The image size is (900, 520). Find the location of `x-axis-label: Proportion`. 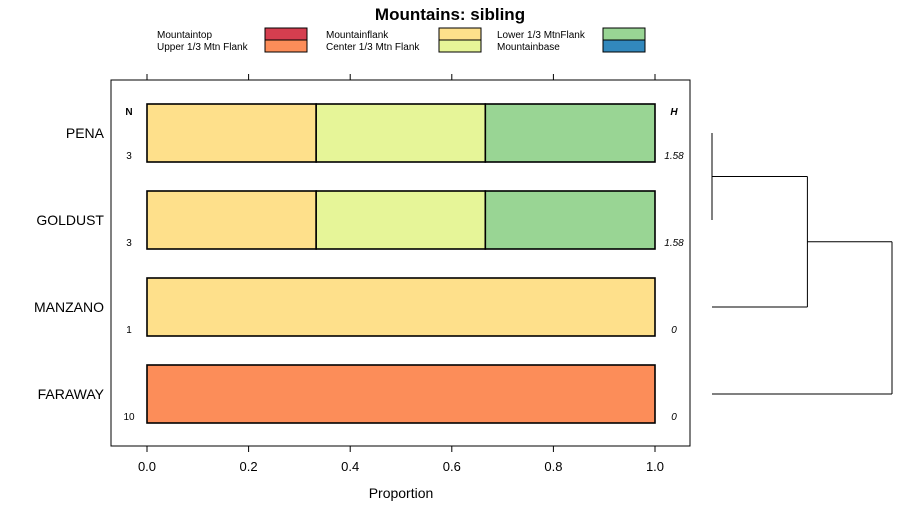

x-axis-label: Proportion is located at coordinates (401, 493).